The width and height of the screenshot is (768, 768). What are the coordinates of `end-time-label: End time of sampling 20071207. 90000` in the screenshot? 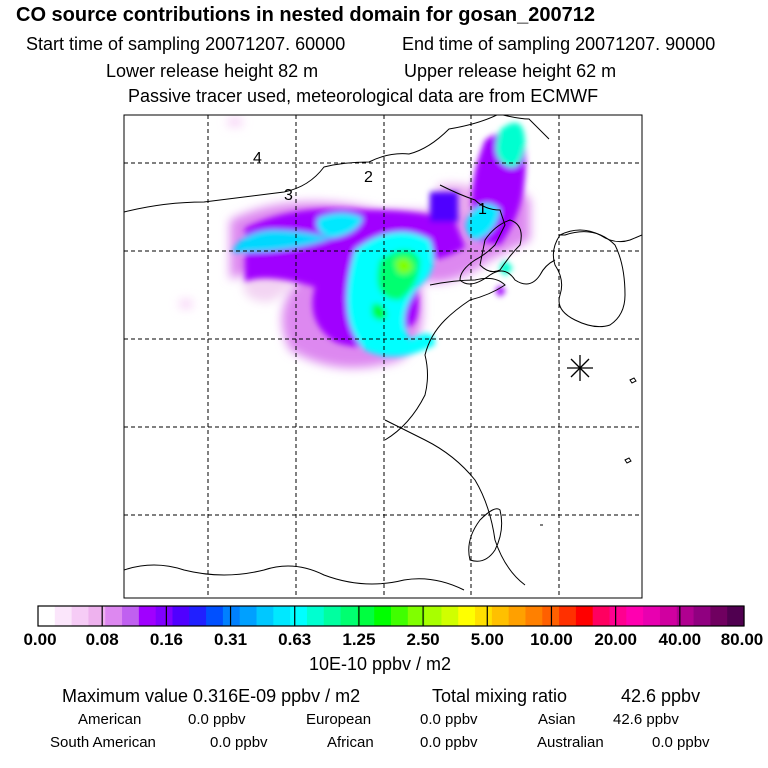 It's located at (559, 44).